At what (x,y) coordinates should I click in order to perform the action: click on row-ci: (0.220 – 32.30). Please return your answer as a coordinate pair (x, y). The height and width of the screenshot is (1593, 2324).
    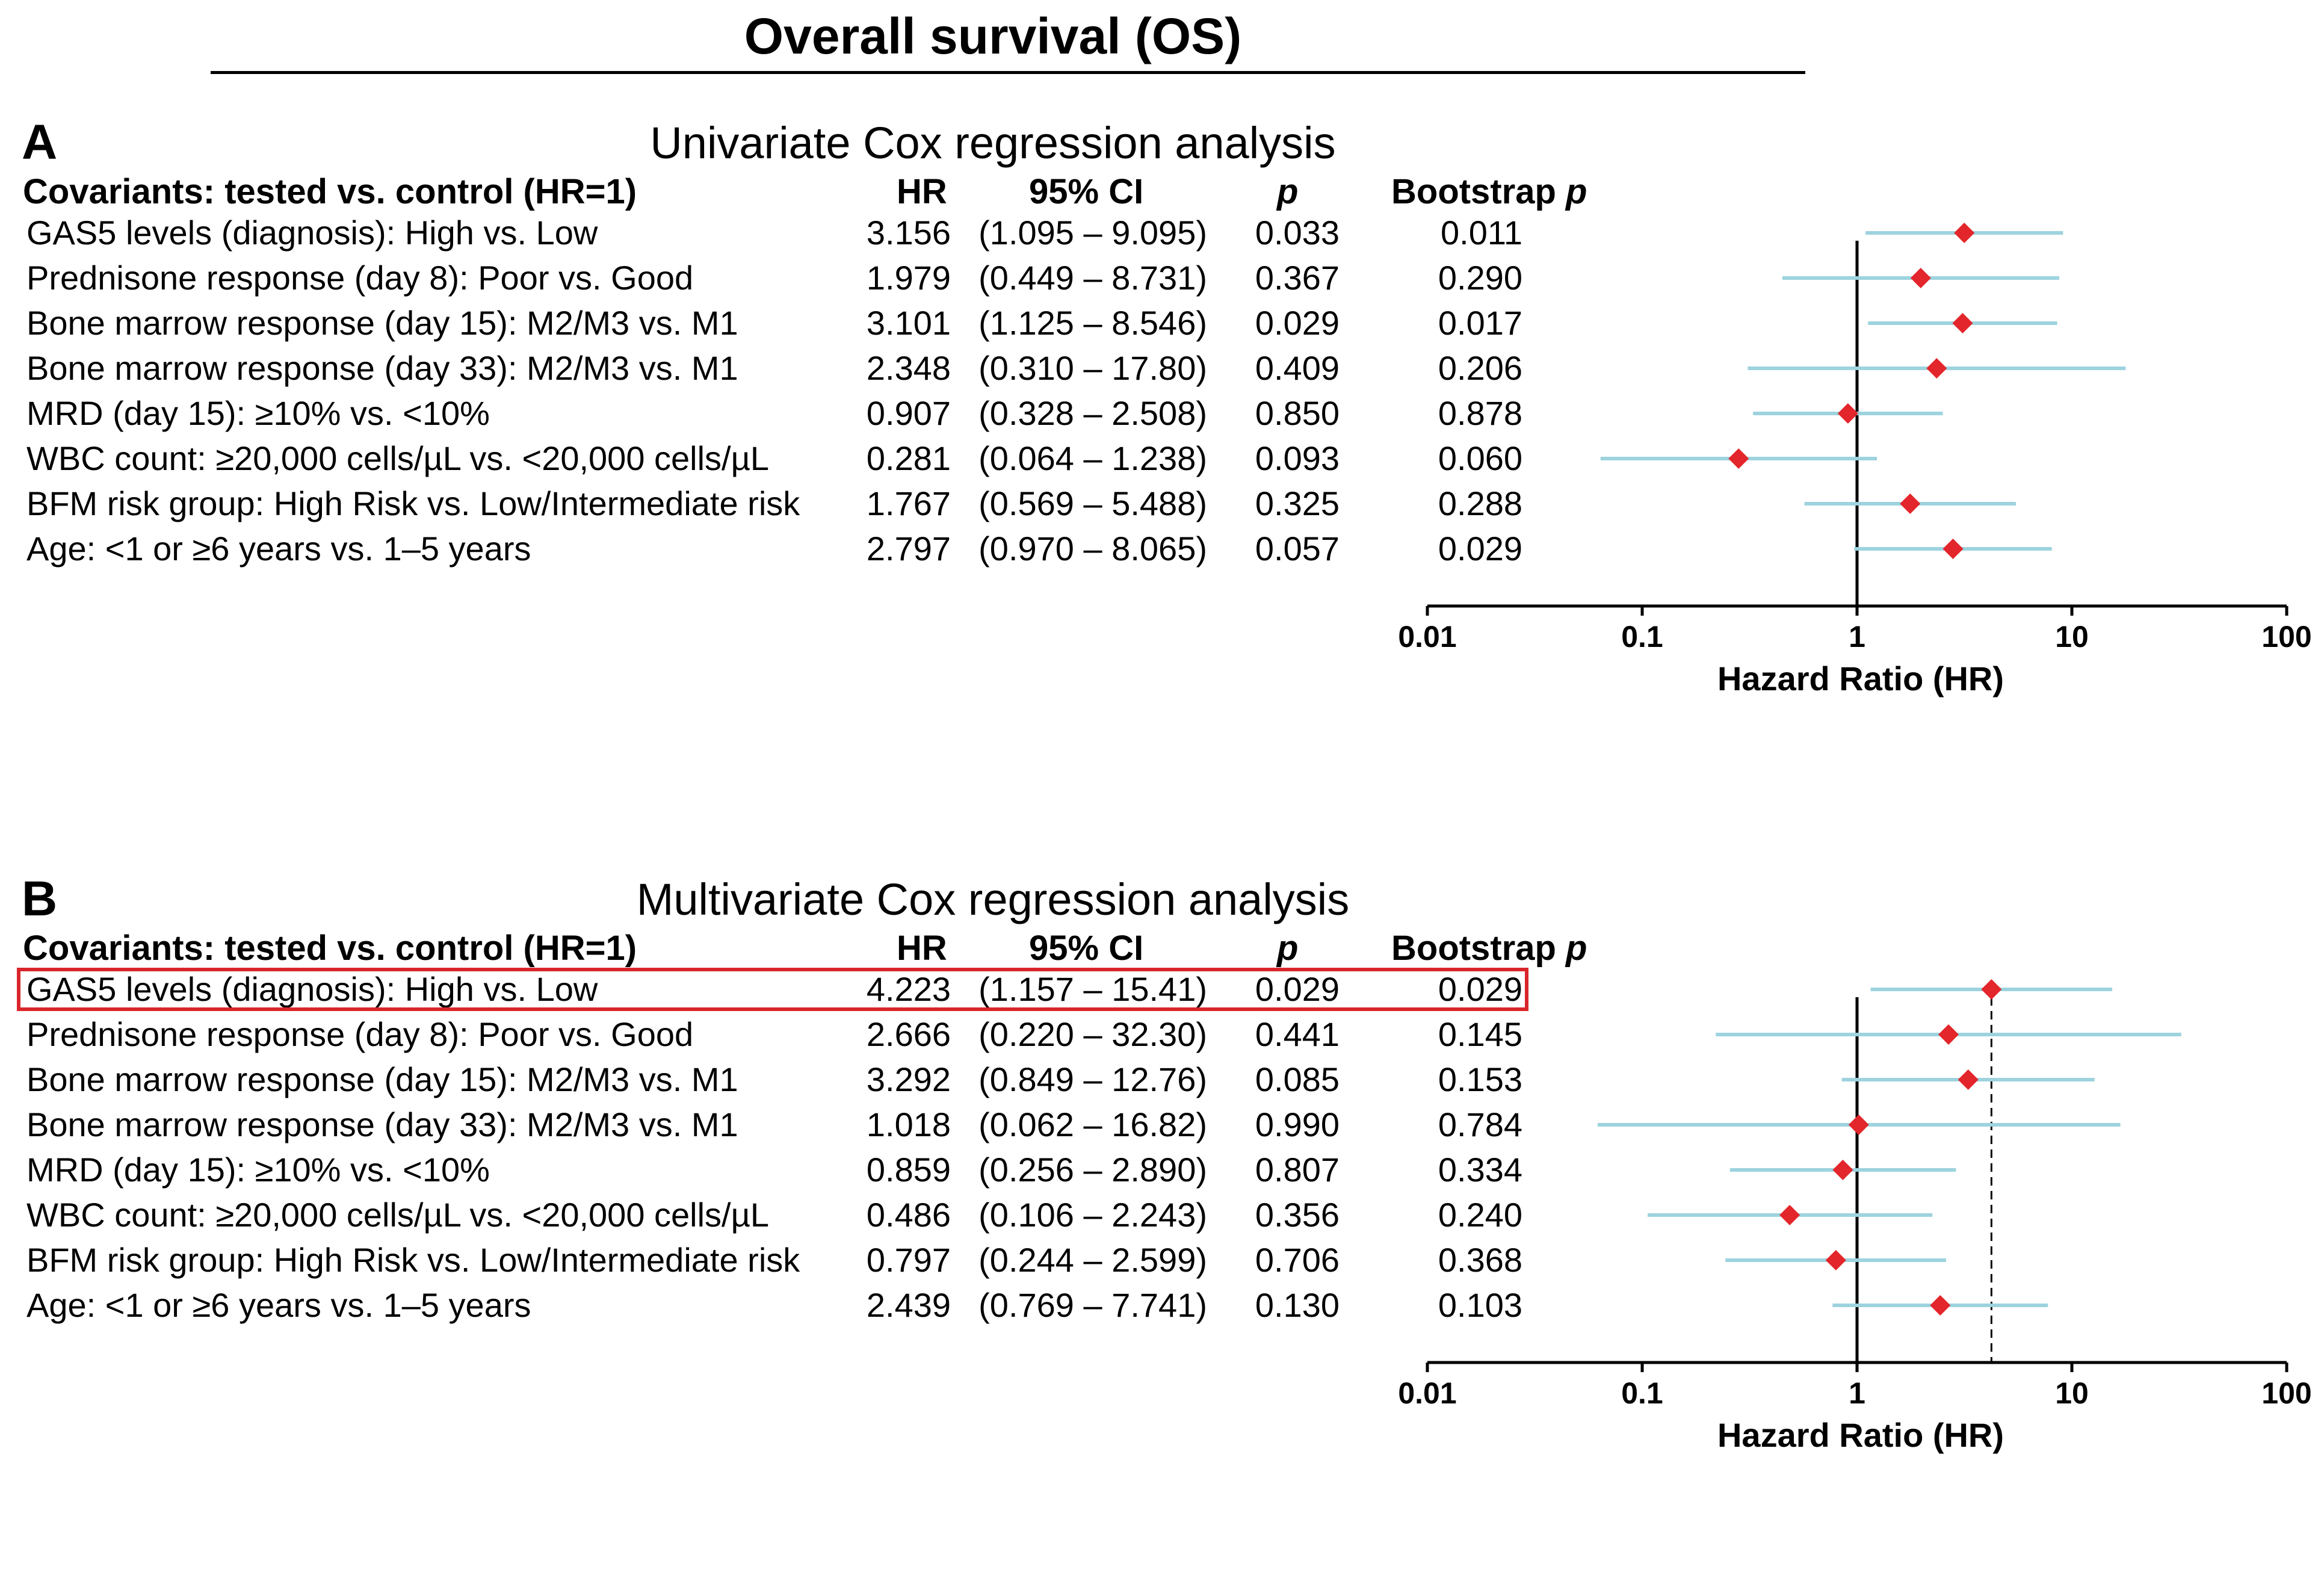
    Looking at the image, I should click on (1092, 1034).